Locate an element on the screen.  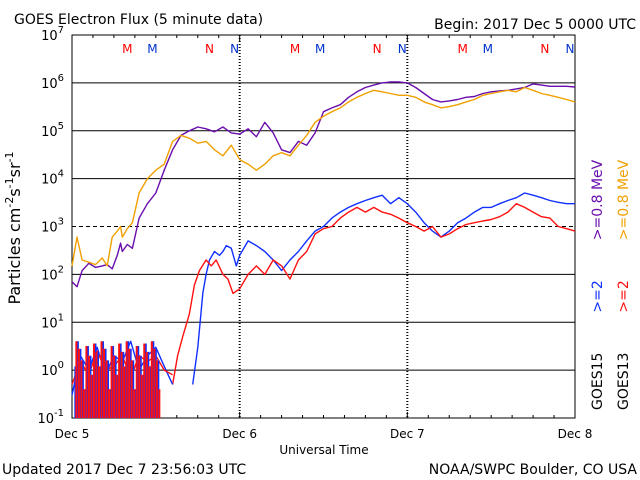
y-axis-ticks: 10⁻¹ 10⁰ 10¹ 10² 10³ 10⁴ 10⁵ 10⁶ 10⁷ is located at coordinates (50, 226).